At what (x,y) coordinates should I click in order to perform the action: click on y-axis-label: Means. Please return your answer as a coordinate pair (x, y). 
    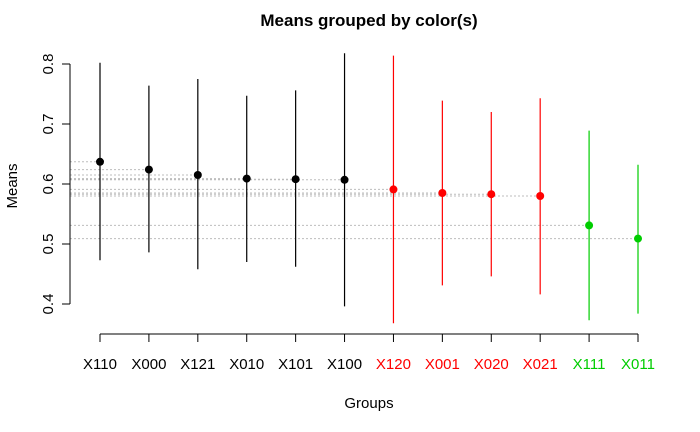
    Looking at the image, I should click on (12, 185).